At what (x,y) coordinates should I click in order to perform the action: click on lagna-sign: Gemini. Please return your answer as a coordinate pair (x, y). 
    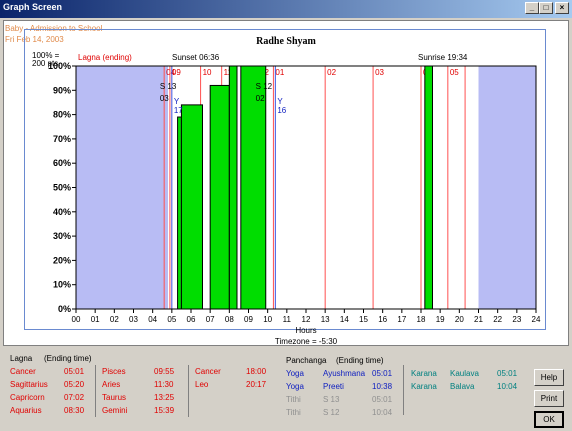
    Looking at the image, I should click on (115, 410).